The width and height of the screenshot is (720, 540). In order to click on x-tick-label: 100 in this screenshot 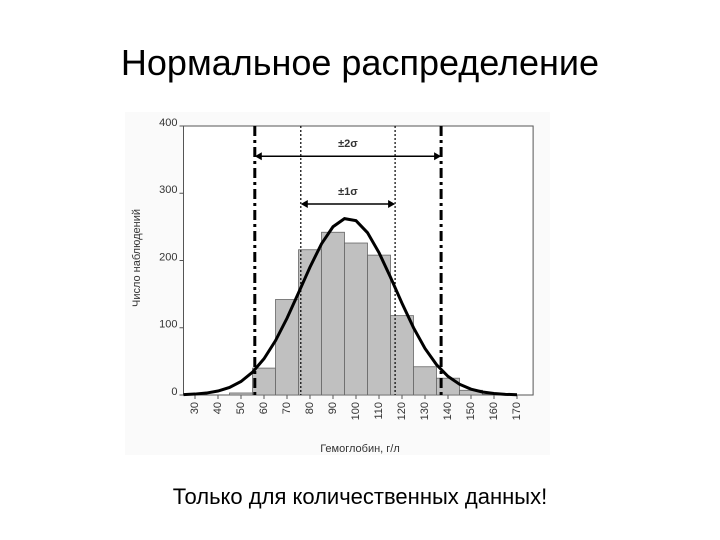, I will do `click(356, 411)`.